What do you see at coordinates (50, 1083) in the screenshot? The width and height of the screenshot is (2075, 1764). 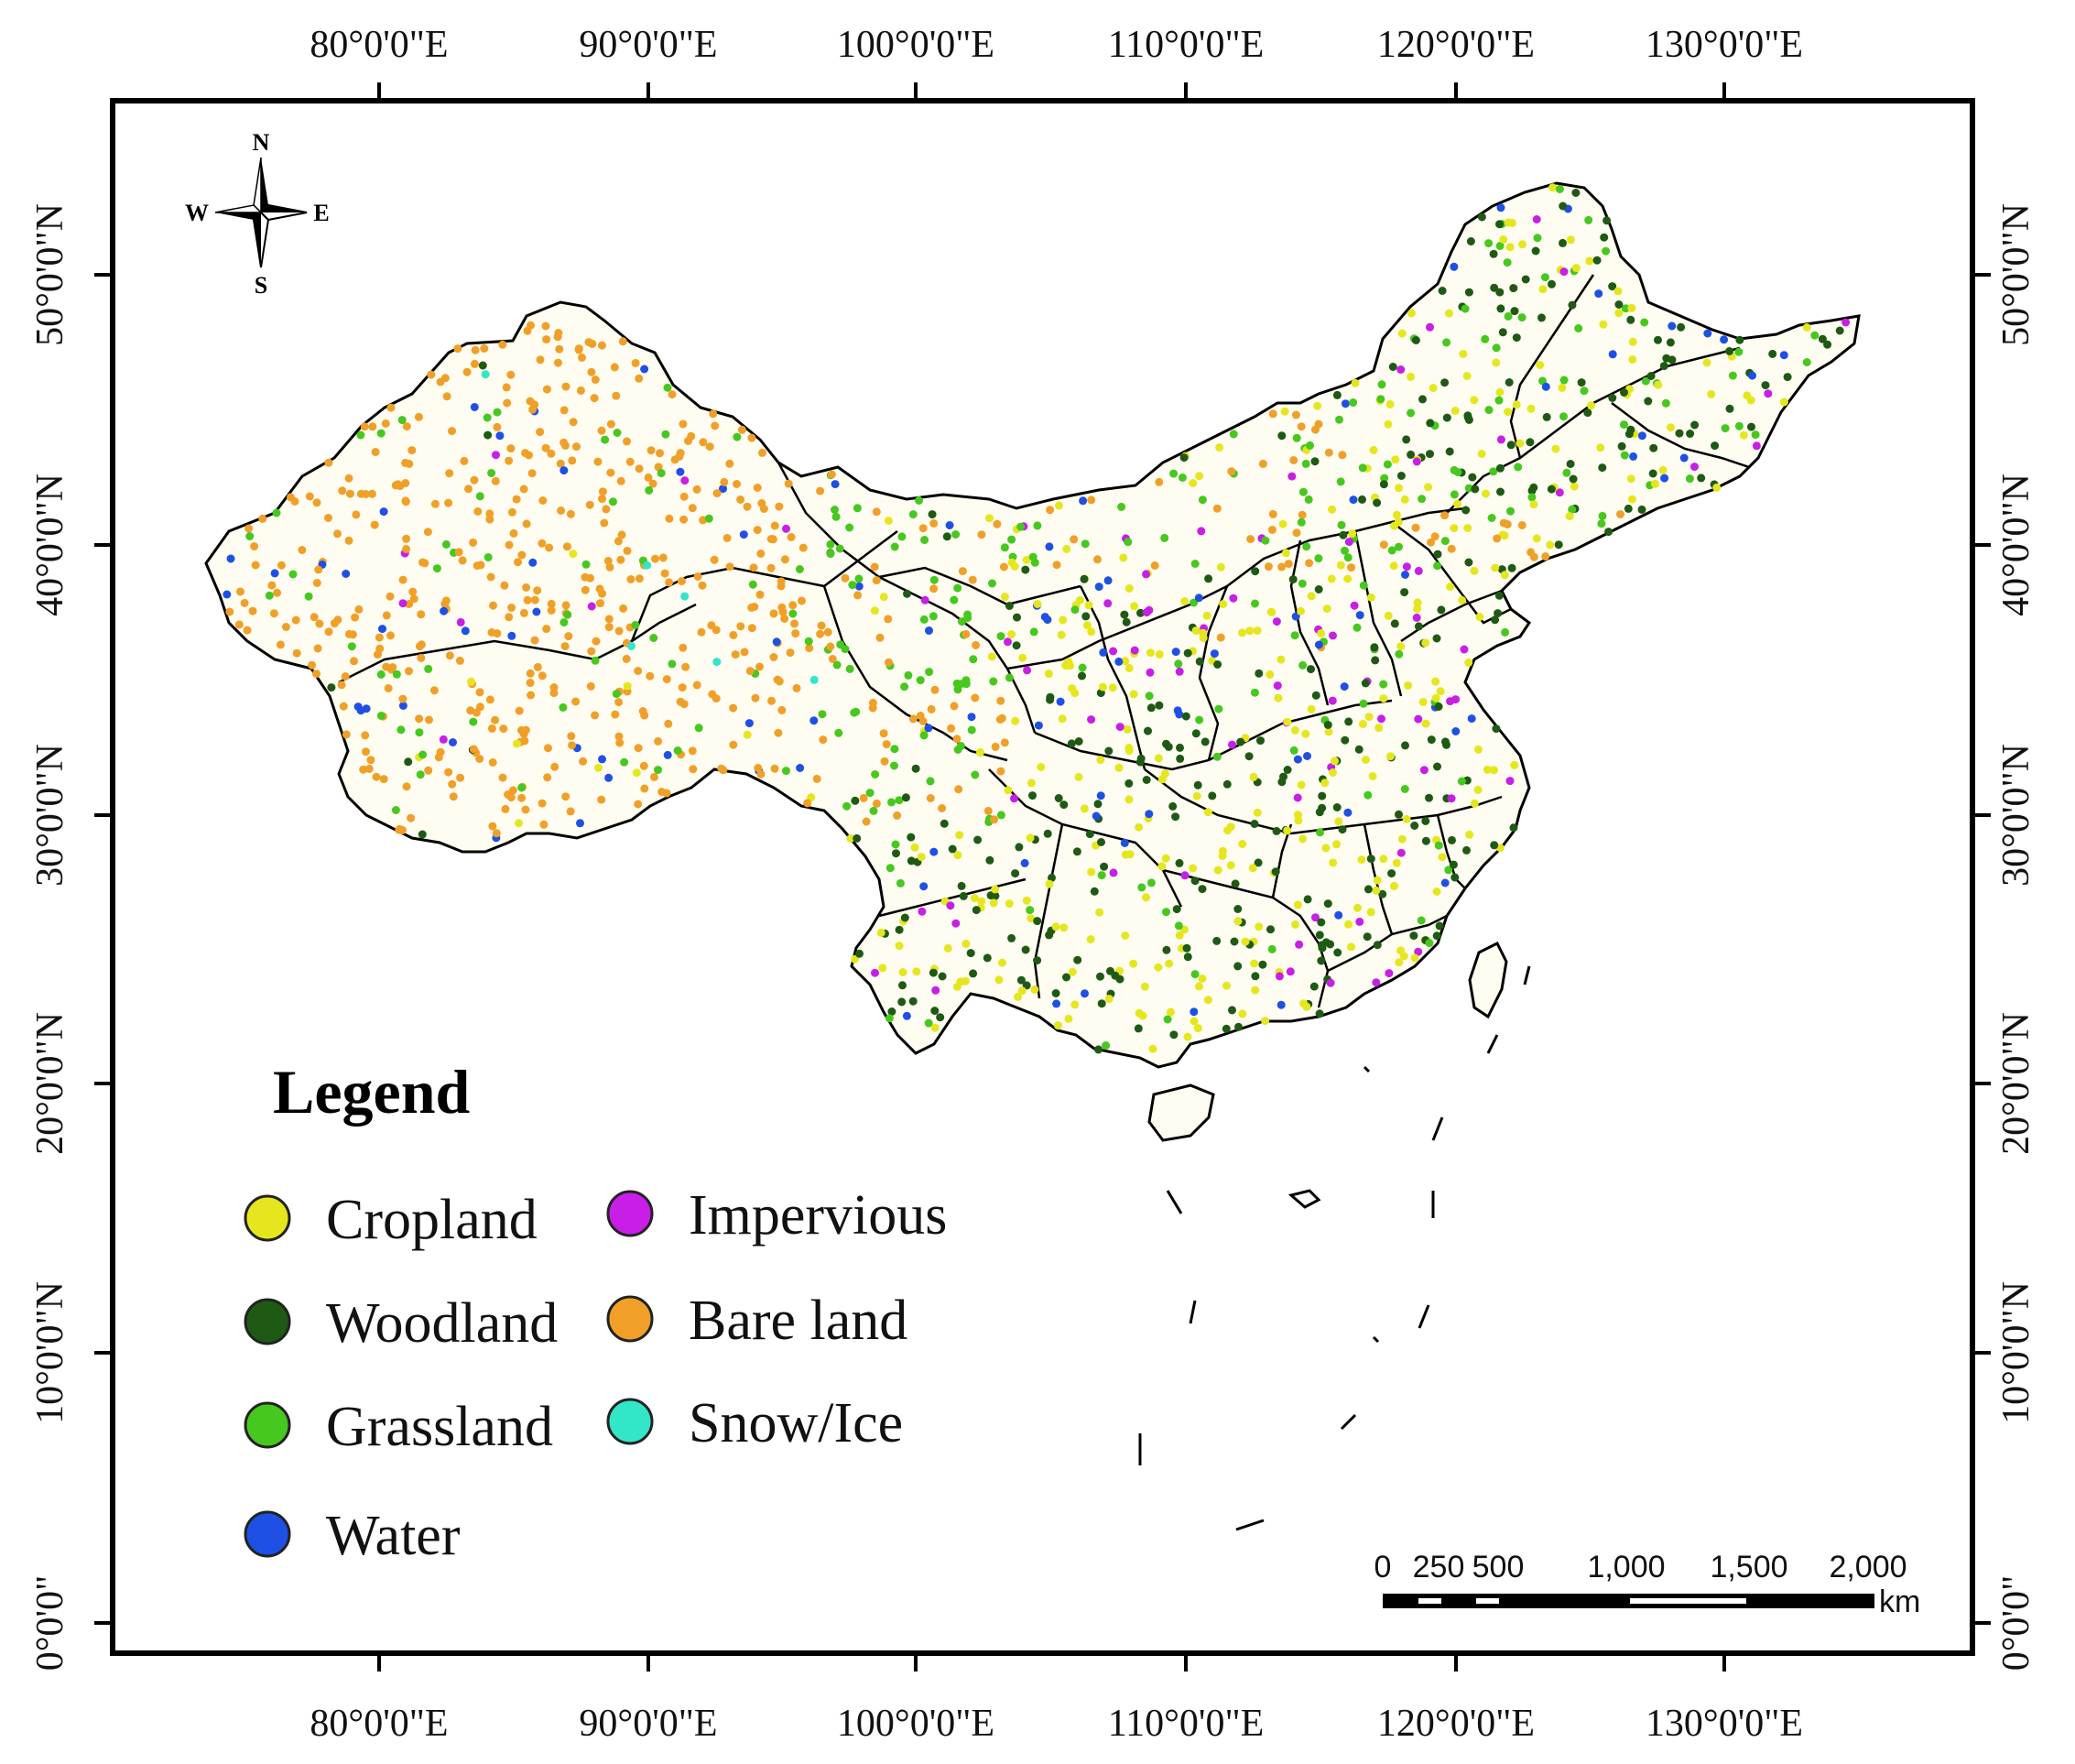 I see `lat-label-left: 20°0'0"N` at bounding box center [50, 1083].